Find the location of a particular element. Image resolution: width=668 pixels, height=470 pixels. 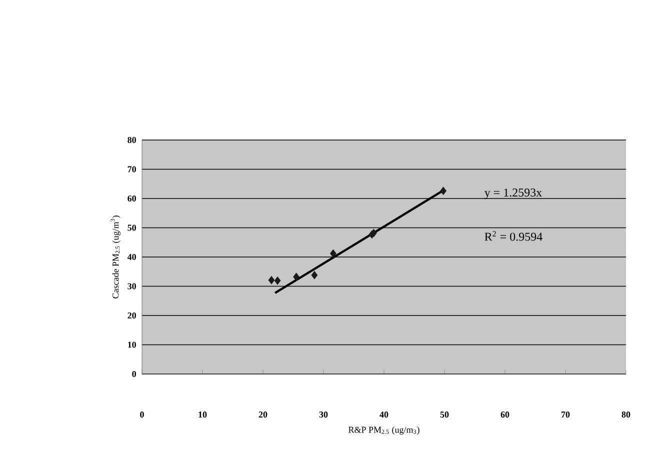

x-tick-label: 10 is located at coordinates (202, 415).